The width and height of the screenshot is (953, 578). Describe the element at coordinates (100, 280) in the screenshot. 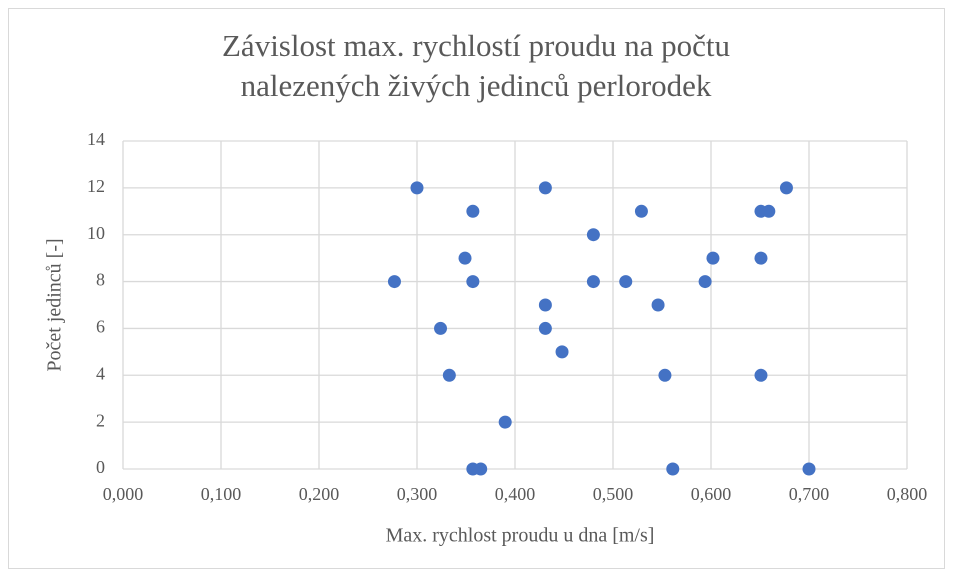

I see `y-tick-label: 8` at that location.